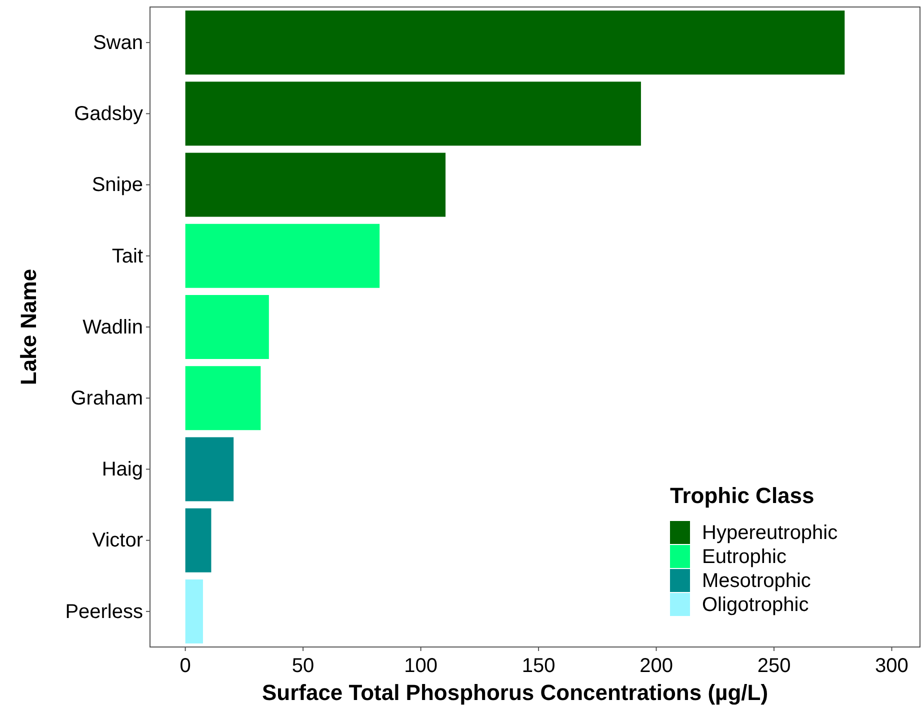 The height and width of the screenshot is (711, 922). Describe the element at coordinates (515, 692) in the screenshot. I see `x-axis-title: Surface Total Phosphorus Concentrations (µg/L)` at that location.